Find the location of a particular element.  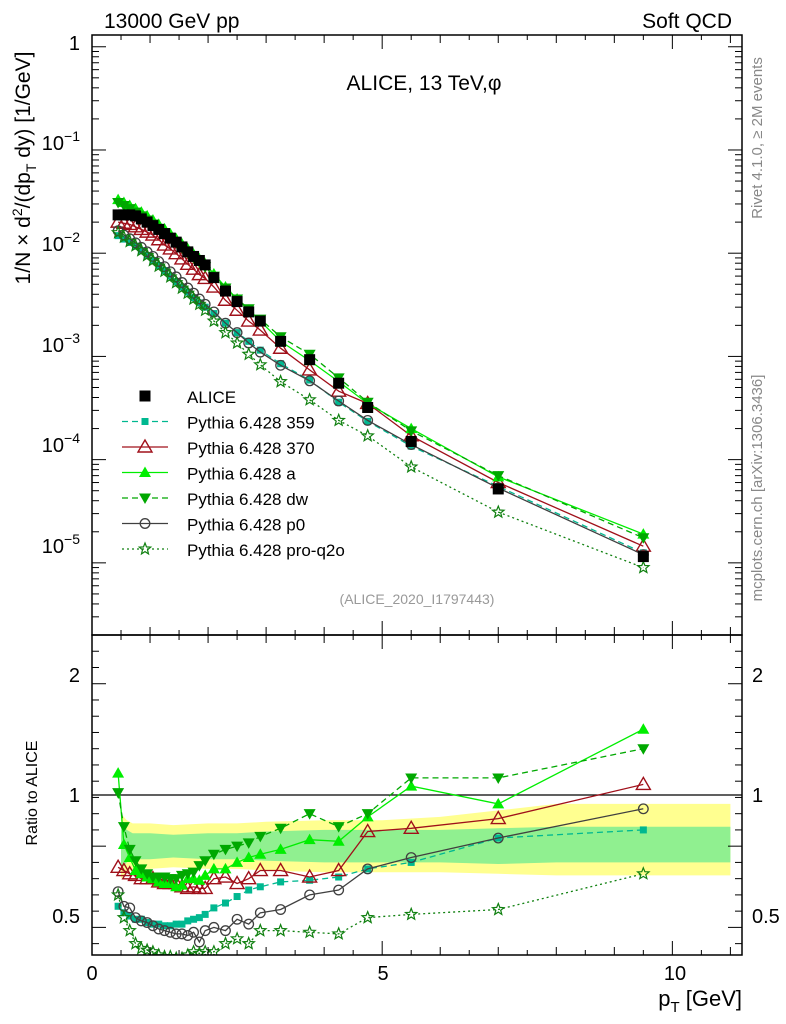

ratio-series-pythia-6-428-p0 is located at coordinates (380, 875).